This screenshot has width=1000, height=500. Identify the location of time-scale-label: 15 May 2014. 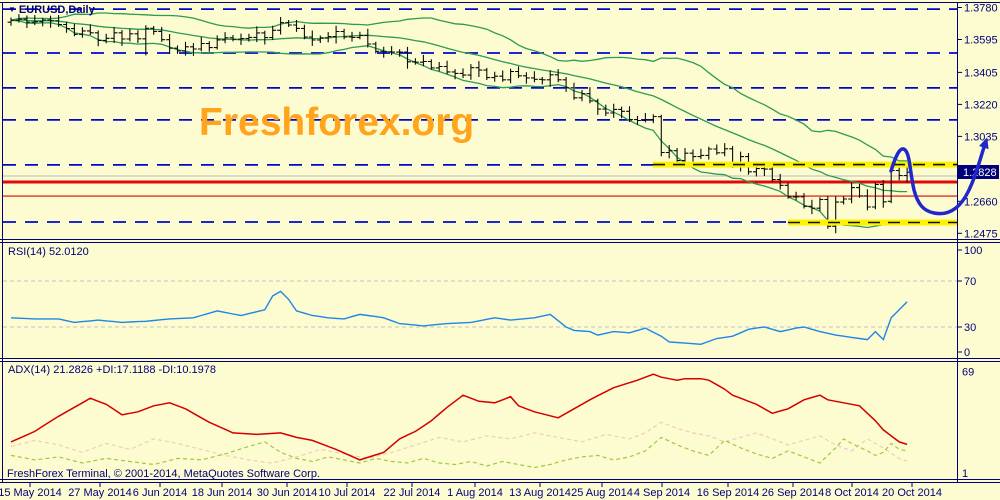
(31, 493).